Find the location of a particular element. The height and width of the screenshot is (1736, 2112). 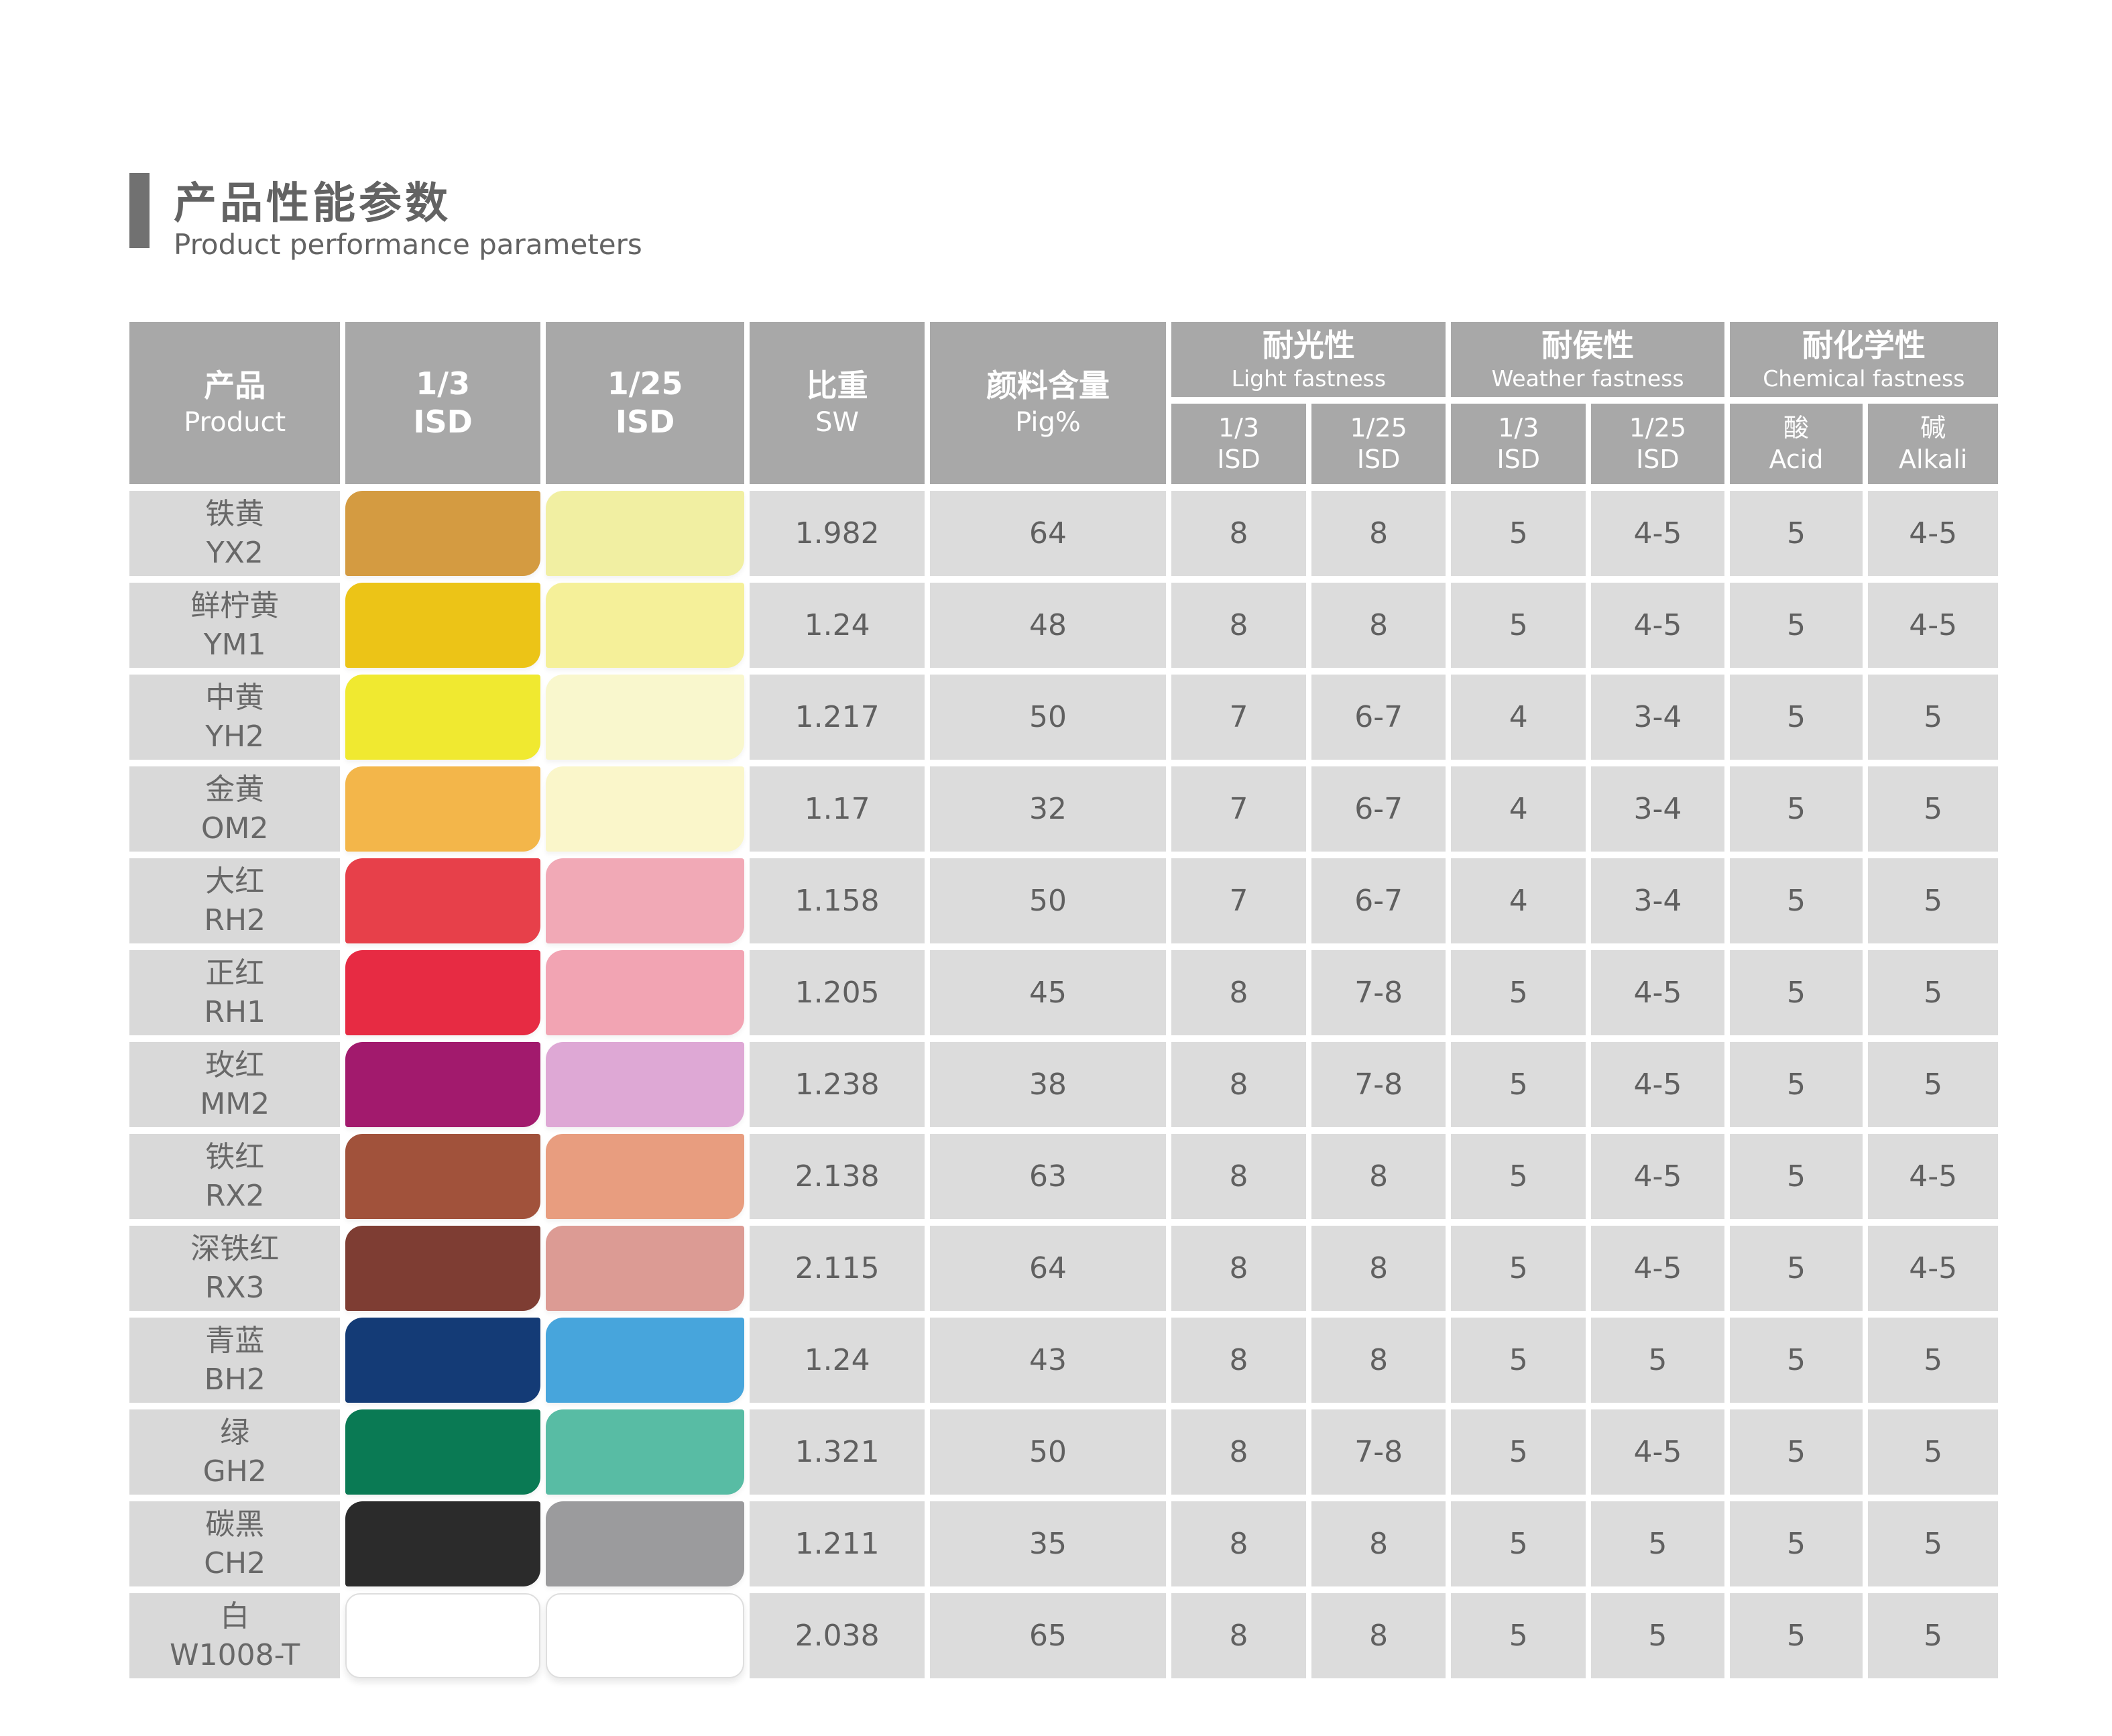

col-header-isd-1-3: 1/3 ISD is located at coordinates (442, 403).